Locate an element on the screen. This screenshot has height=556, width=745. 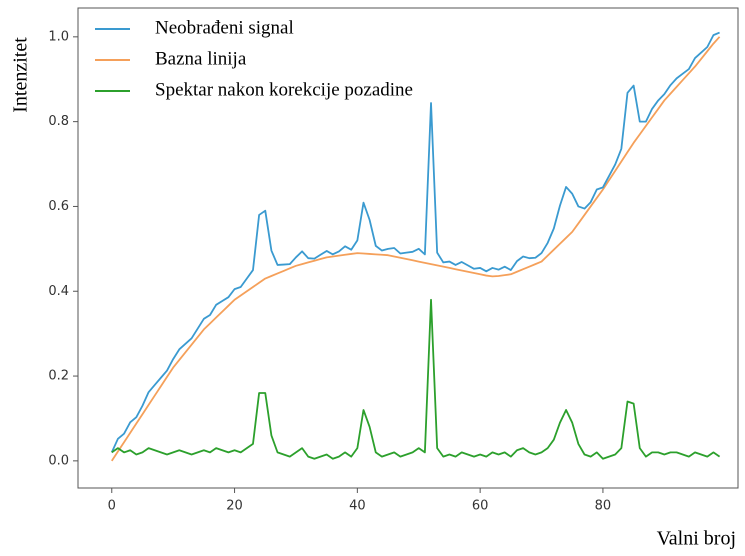
legend-label: Bazna linija is located at coordinates (201, 58).